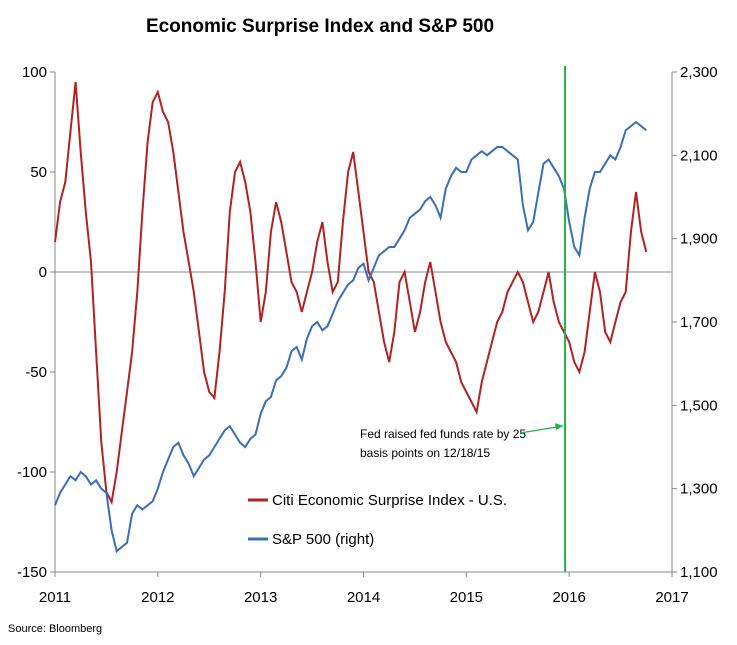 Image resolution: width=737 pixels, height=645 pixels. Describe the element at coordinates (699, 155) in the screenshot. I see `right-tick-label: 2,100` at that location.